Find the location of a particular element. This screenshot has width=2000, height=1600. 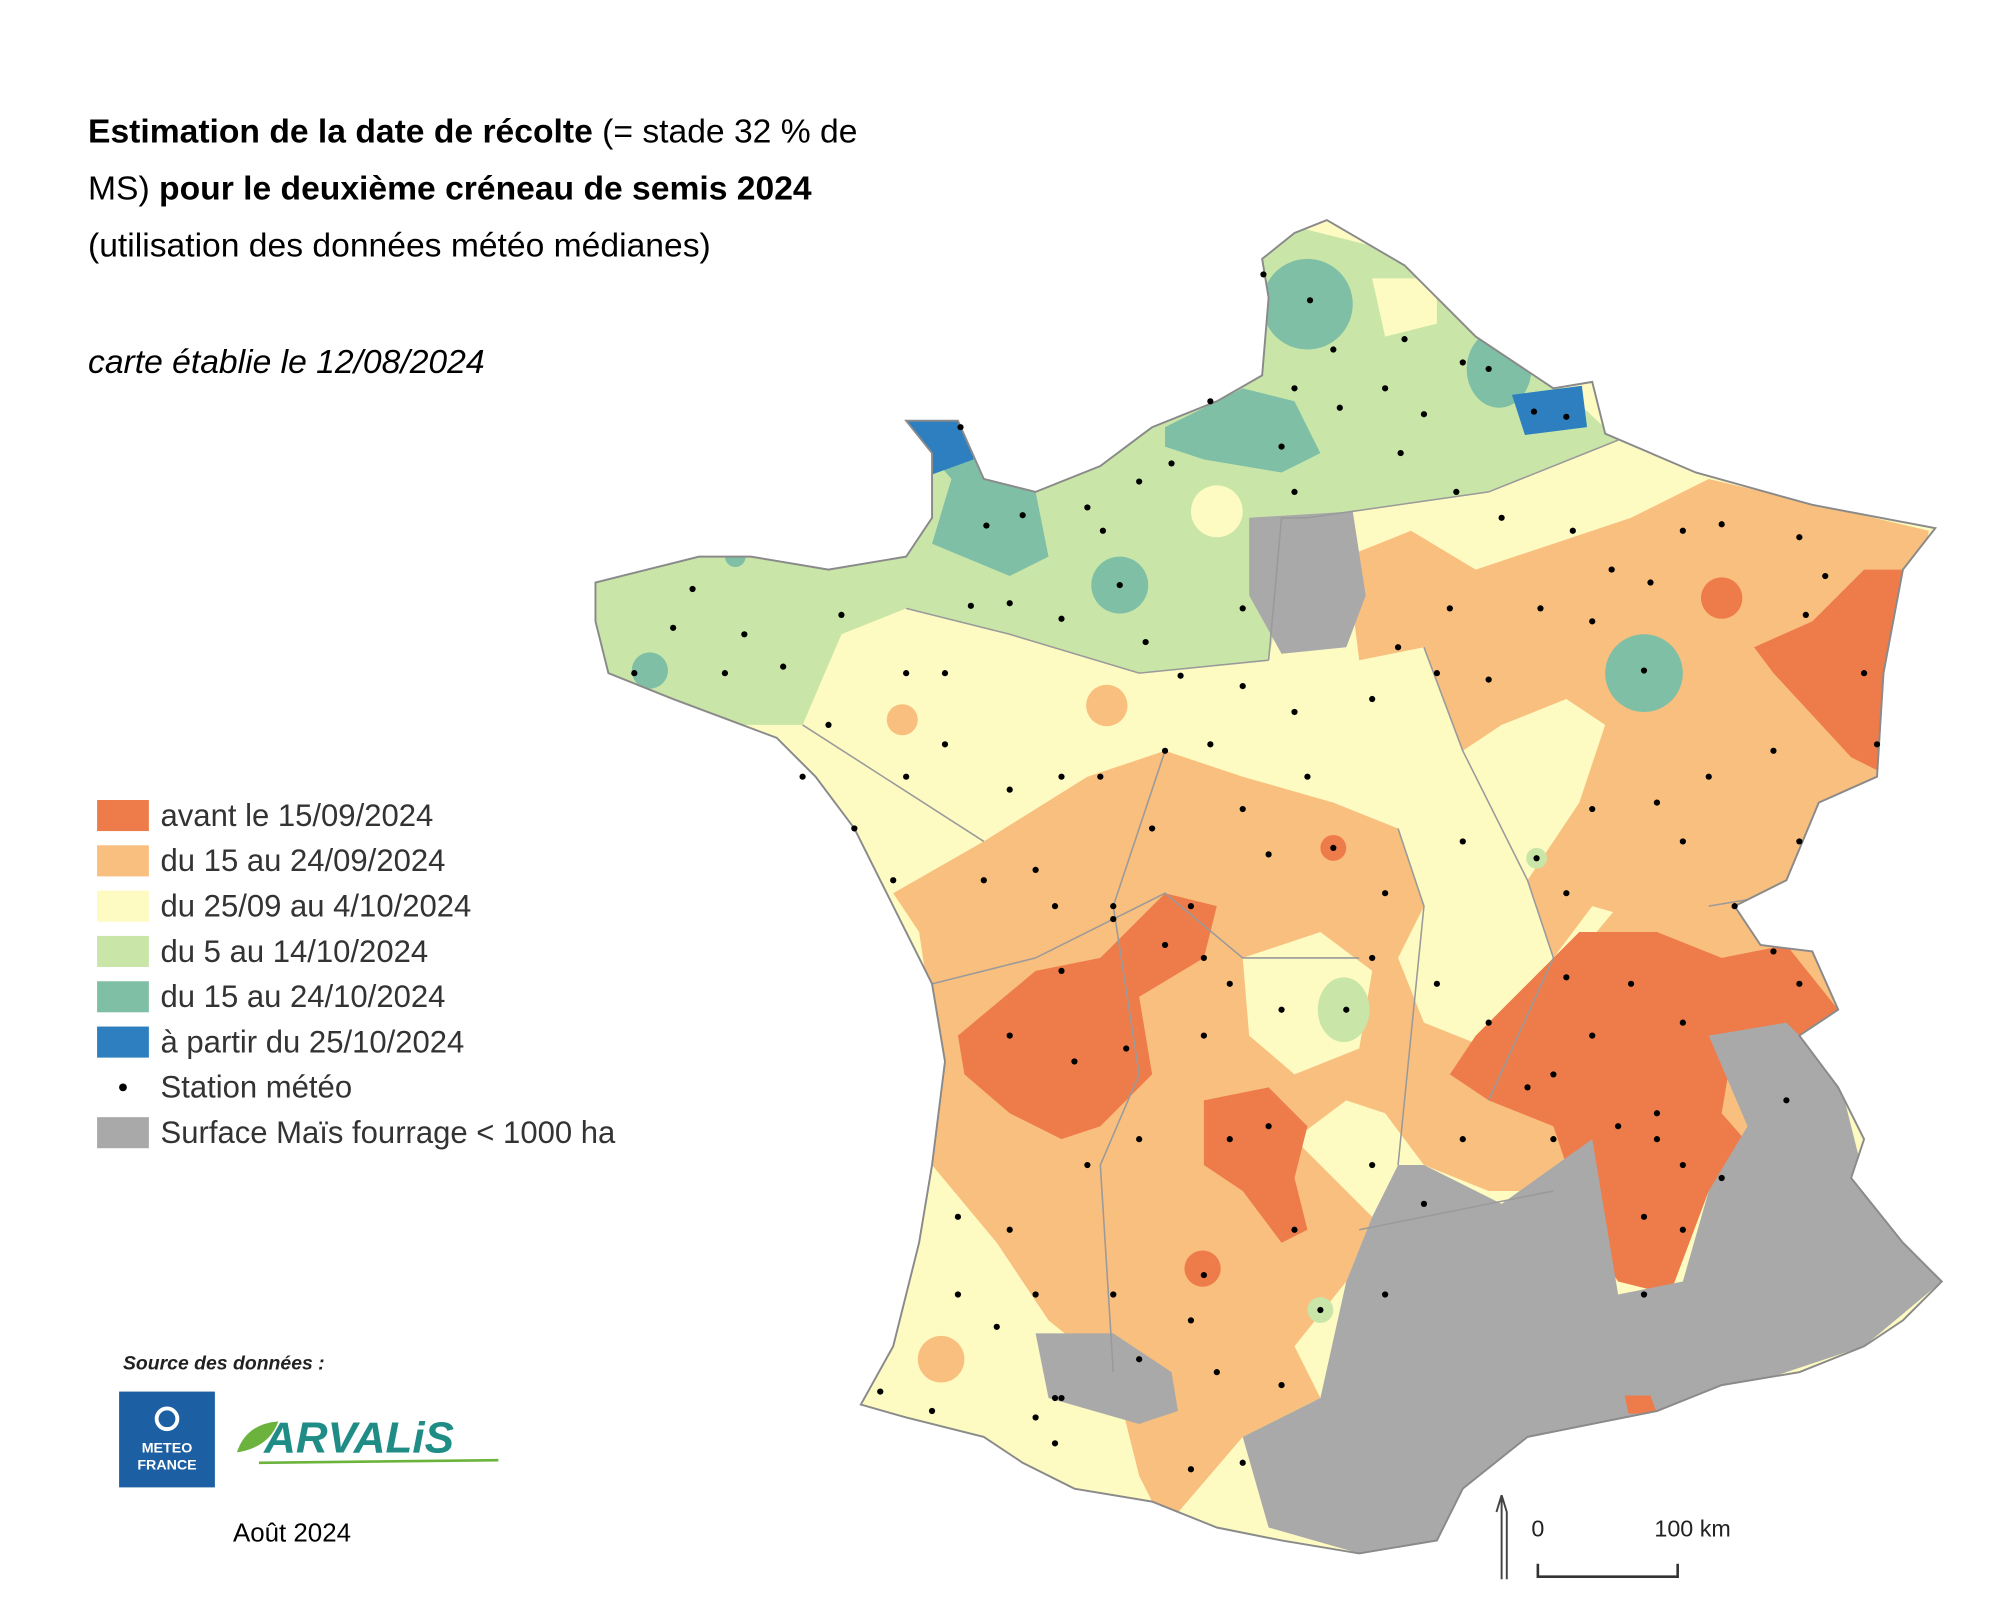

legend-station-dot is located at coordinates (123, 1087).